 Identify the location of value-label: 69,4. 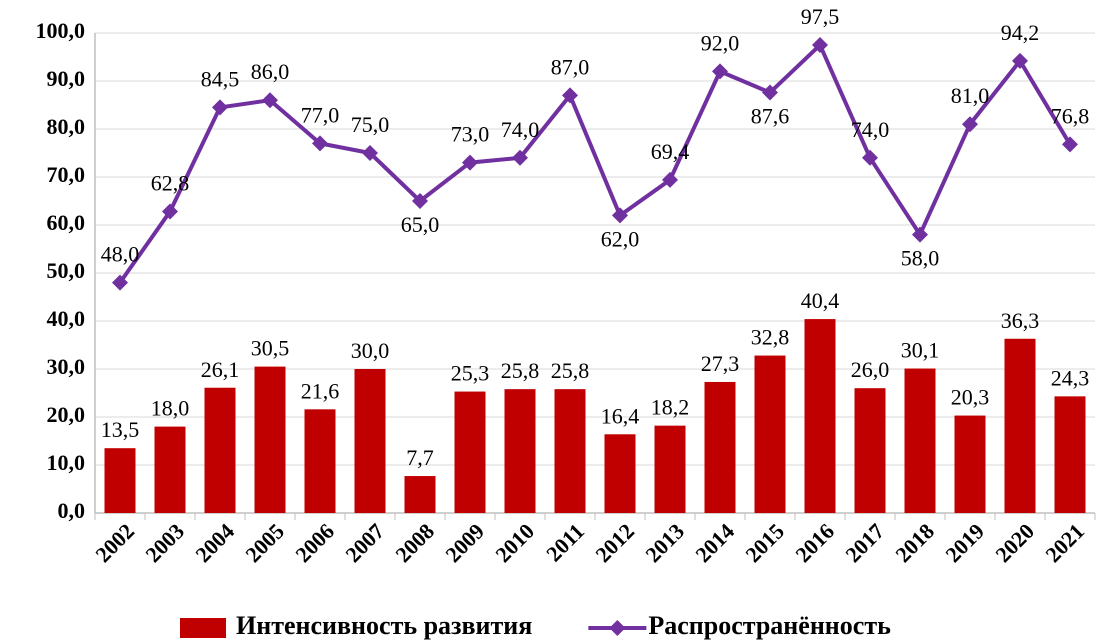
(670, 151).